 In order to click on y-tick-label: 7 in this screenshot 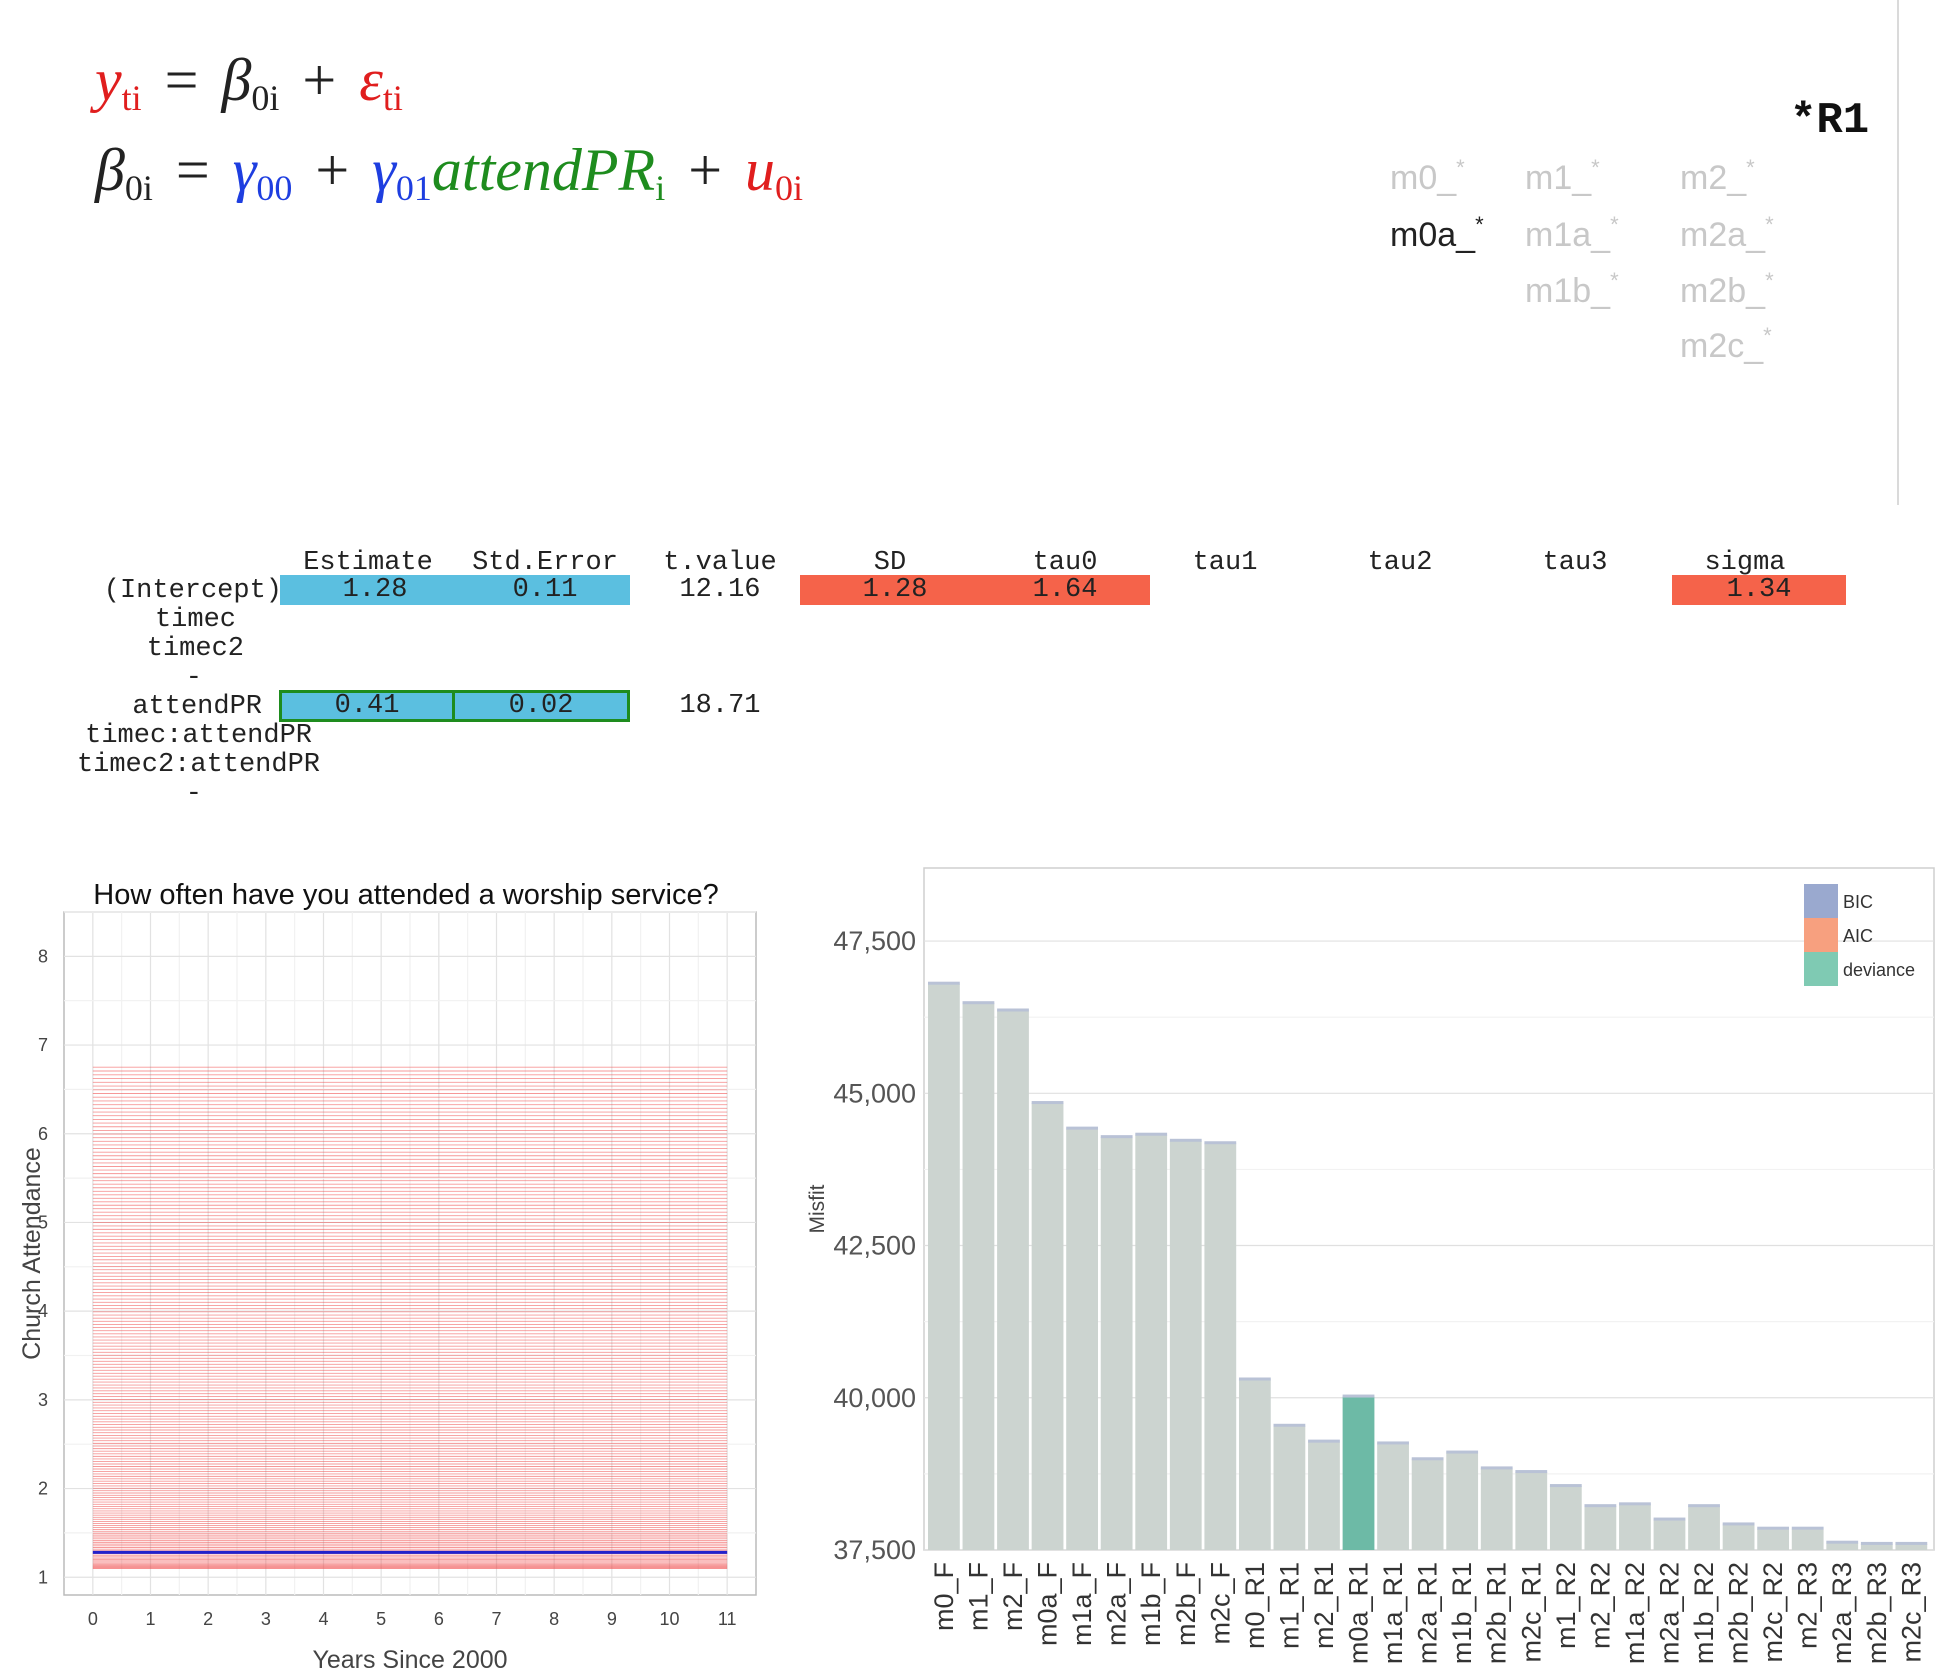, I will do `click(43, 1045)`.